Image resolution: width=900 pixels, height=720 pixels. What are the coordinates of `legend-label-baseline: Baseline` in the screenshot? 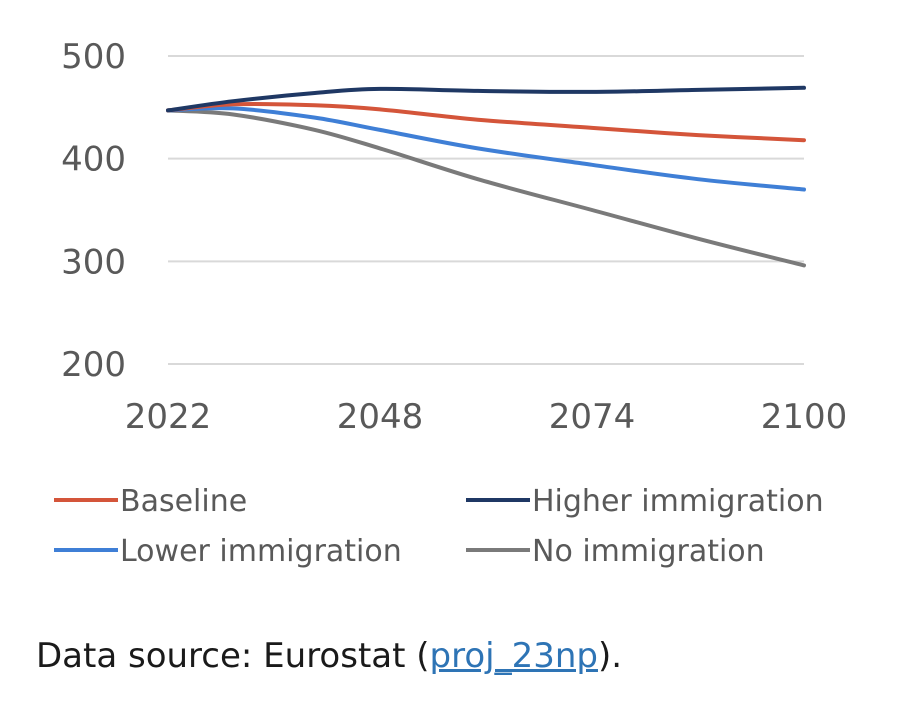 It's located at (183, 501).